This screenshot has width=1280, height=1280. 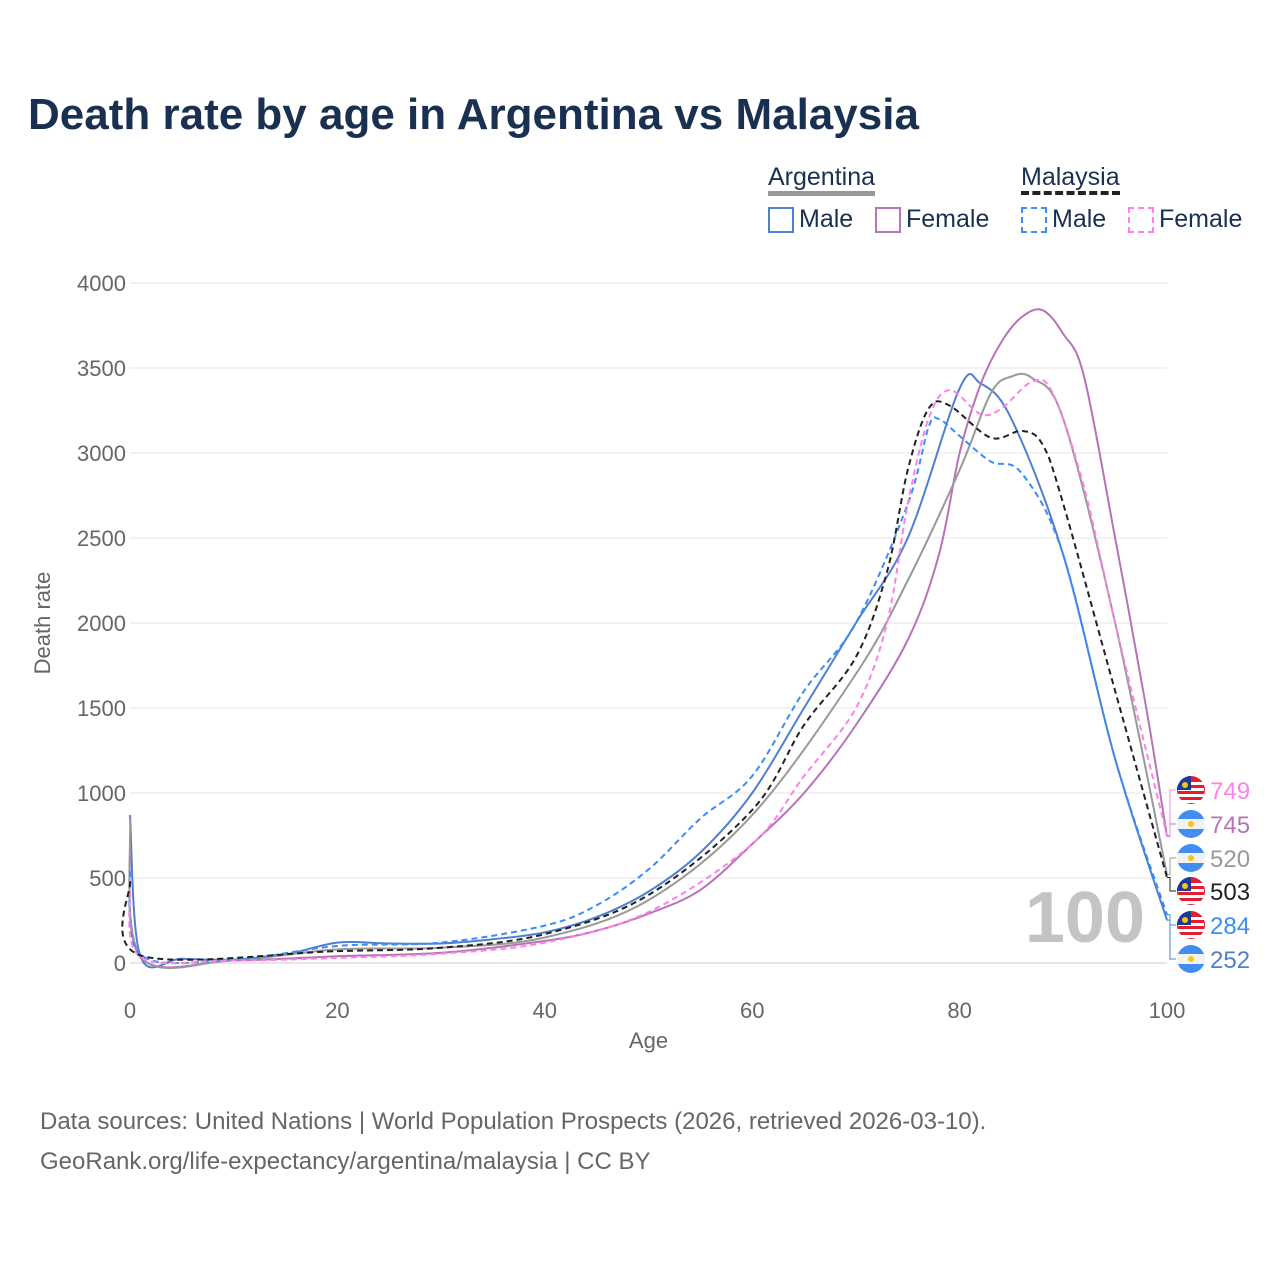 I want to click on legend-argentina-female: Female, so click(x=932, y=219).